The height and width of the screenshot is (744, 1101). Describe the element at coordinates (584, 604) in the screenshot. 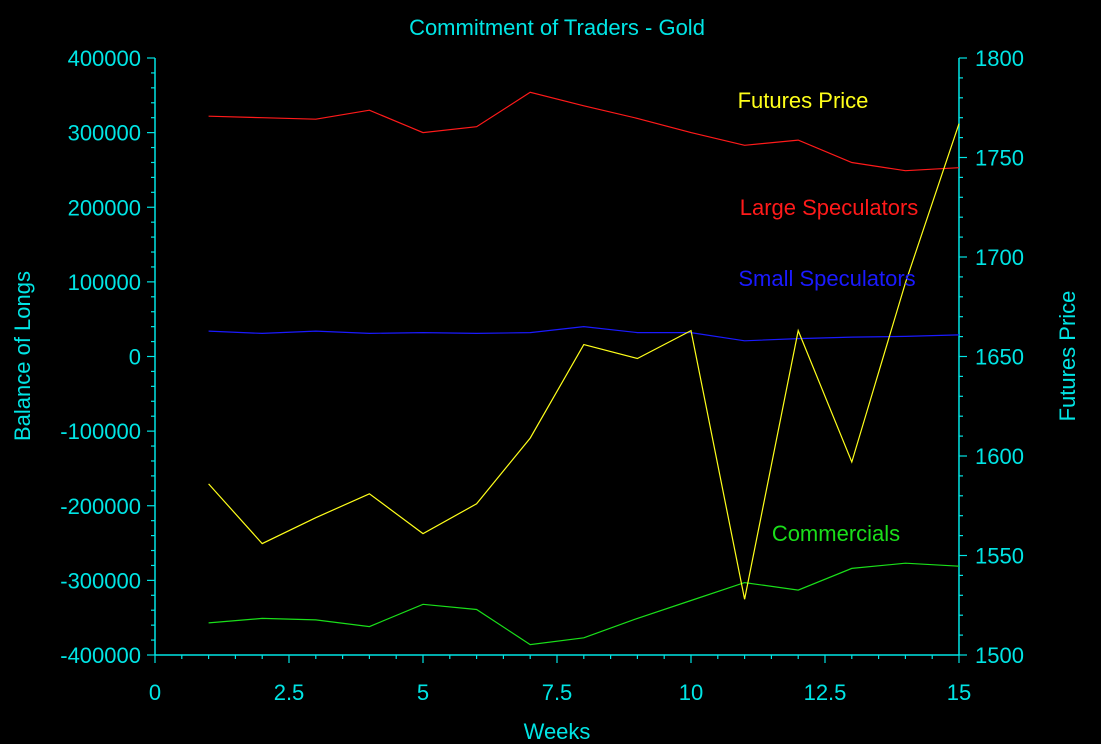

I see `series-line-commercials` at that location.